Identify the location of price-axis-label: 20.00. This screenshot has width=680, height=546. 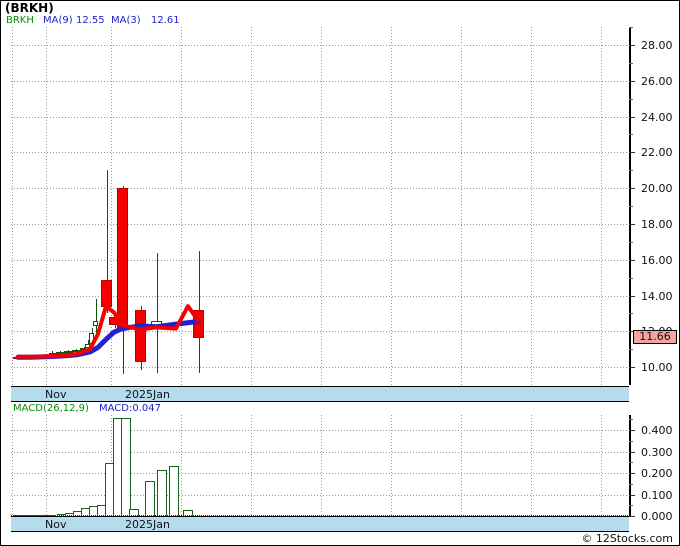
(657, 188).